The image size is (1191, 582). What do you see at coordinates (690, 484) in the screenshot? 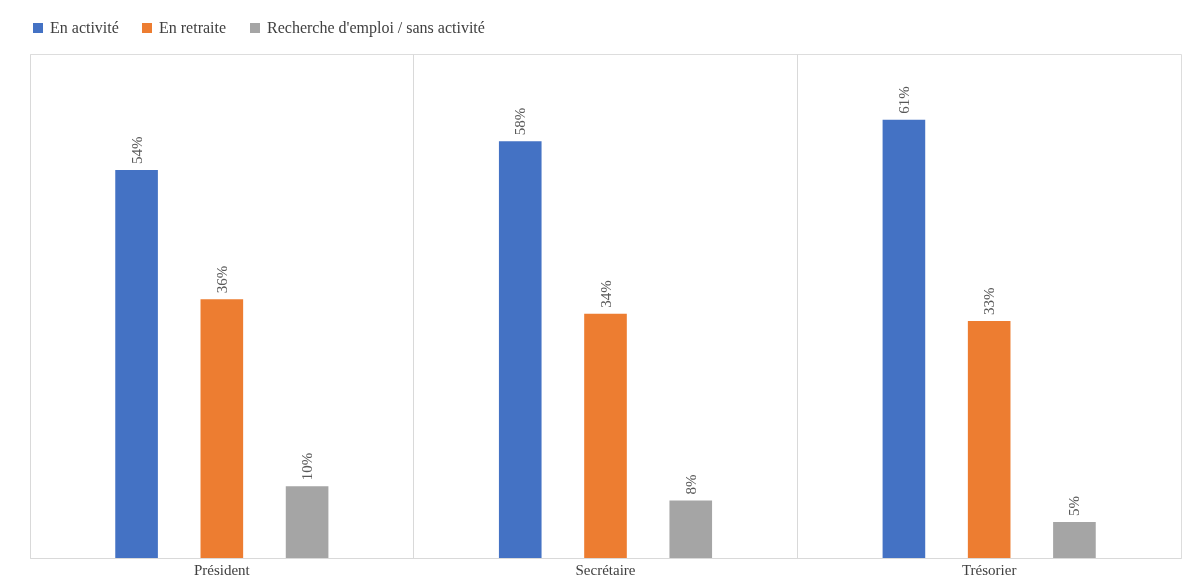
I see `data-label: 8%` at bounding box center [690, 484].